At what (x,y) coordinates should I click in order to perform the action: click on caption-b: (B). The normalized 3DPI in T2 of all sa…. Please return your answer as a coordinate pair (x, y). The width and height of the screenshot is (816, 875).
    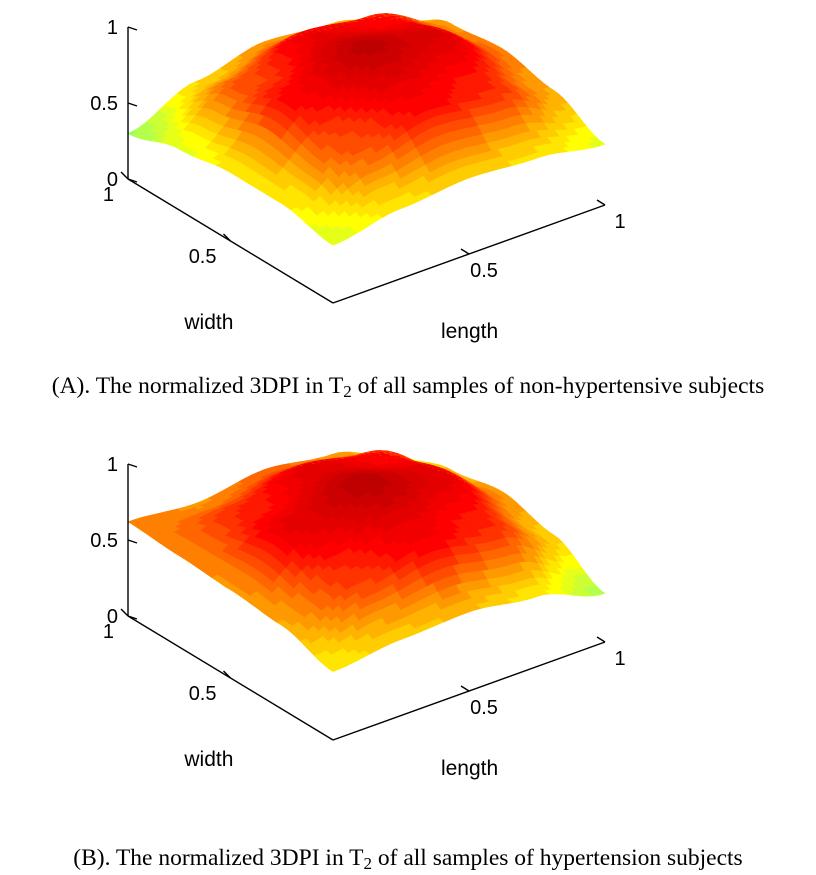
    Looking at the image, I should click on (408, 859).